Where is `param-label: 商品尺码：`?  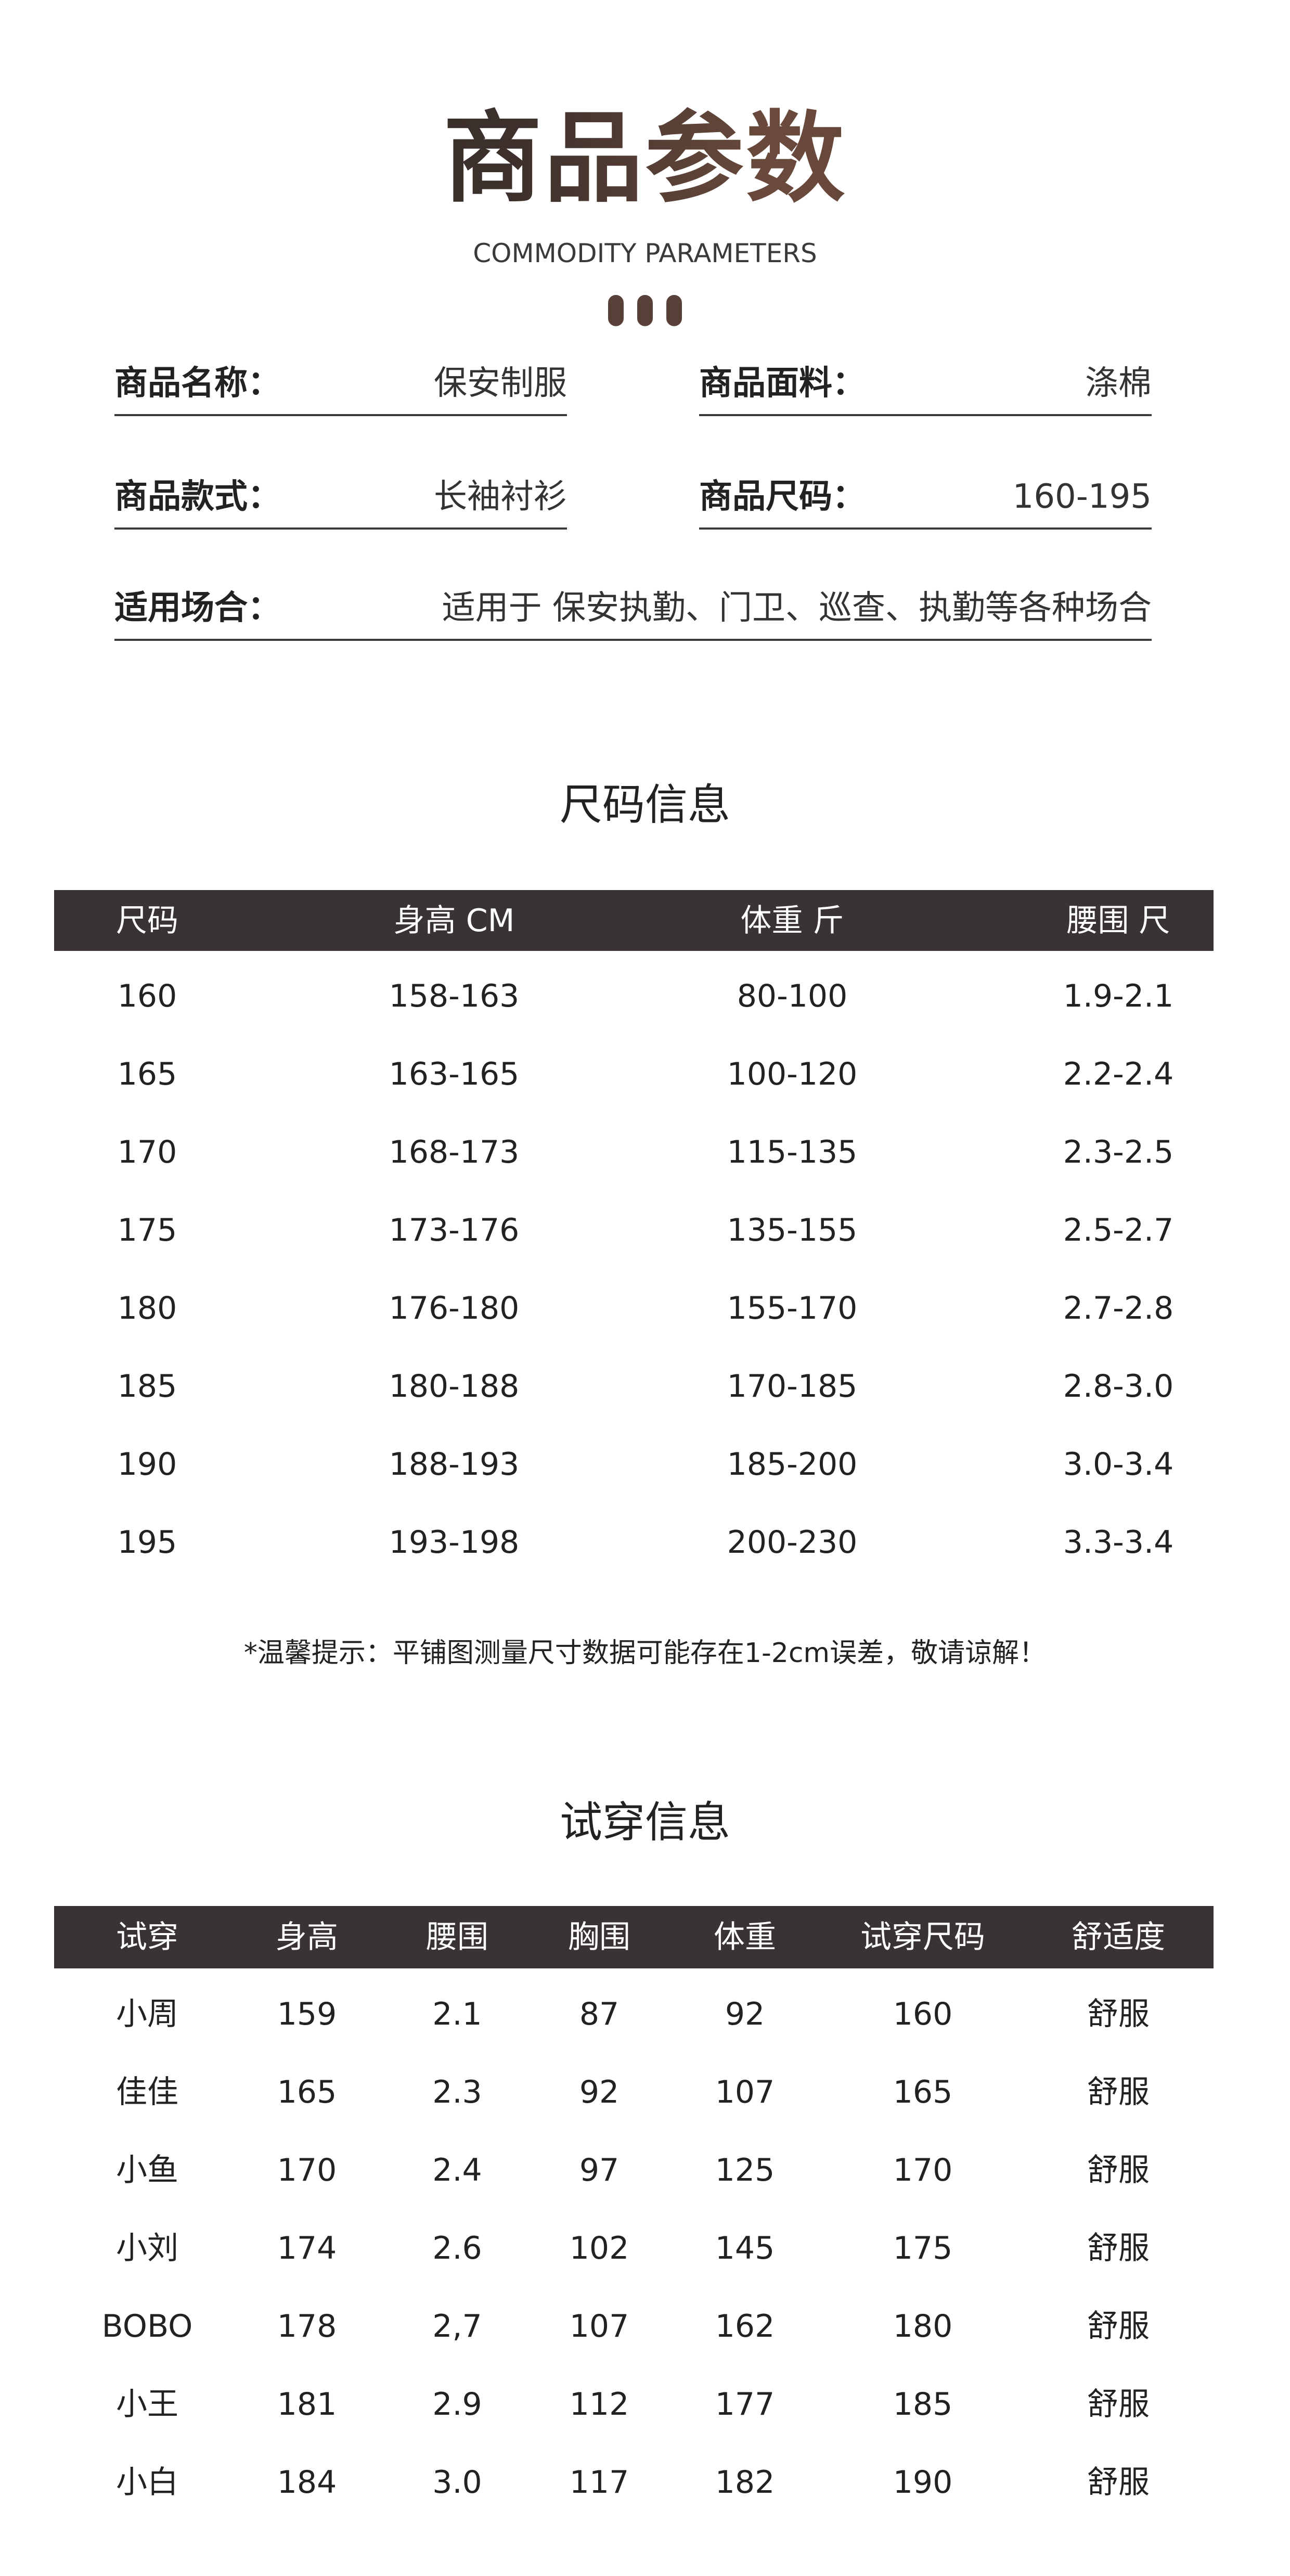
param-label: 商品尺码： is located at coordinates (782, 497).